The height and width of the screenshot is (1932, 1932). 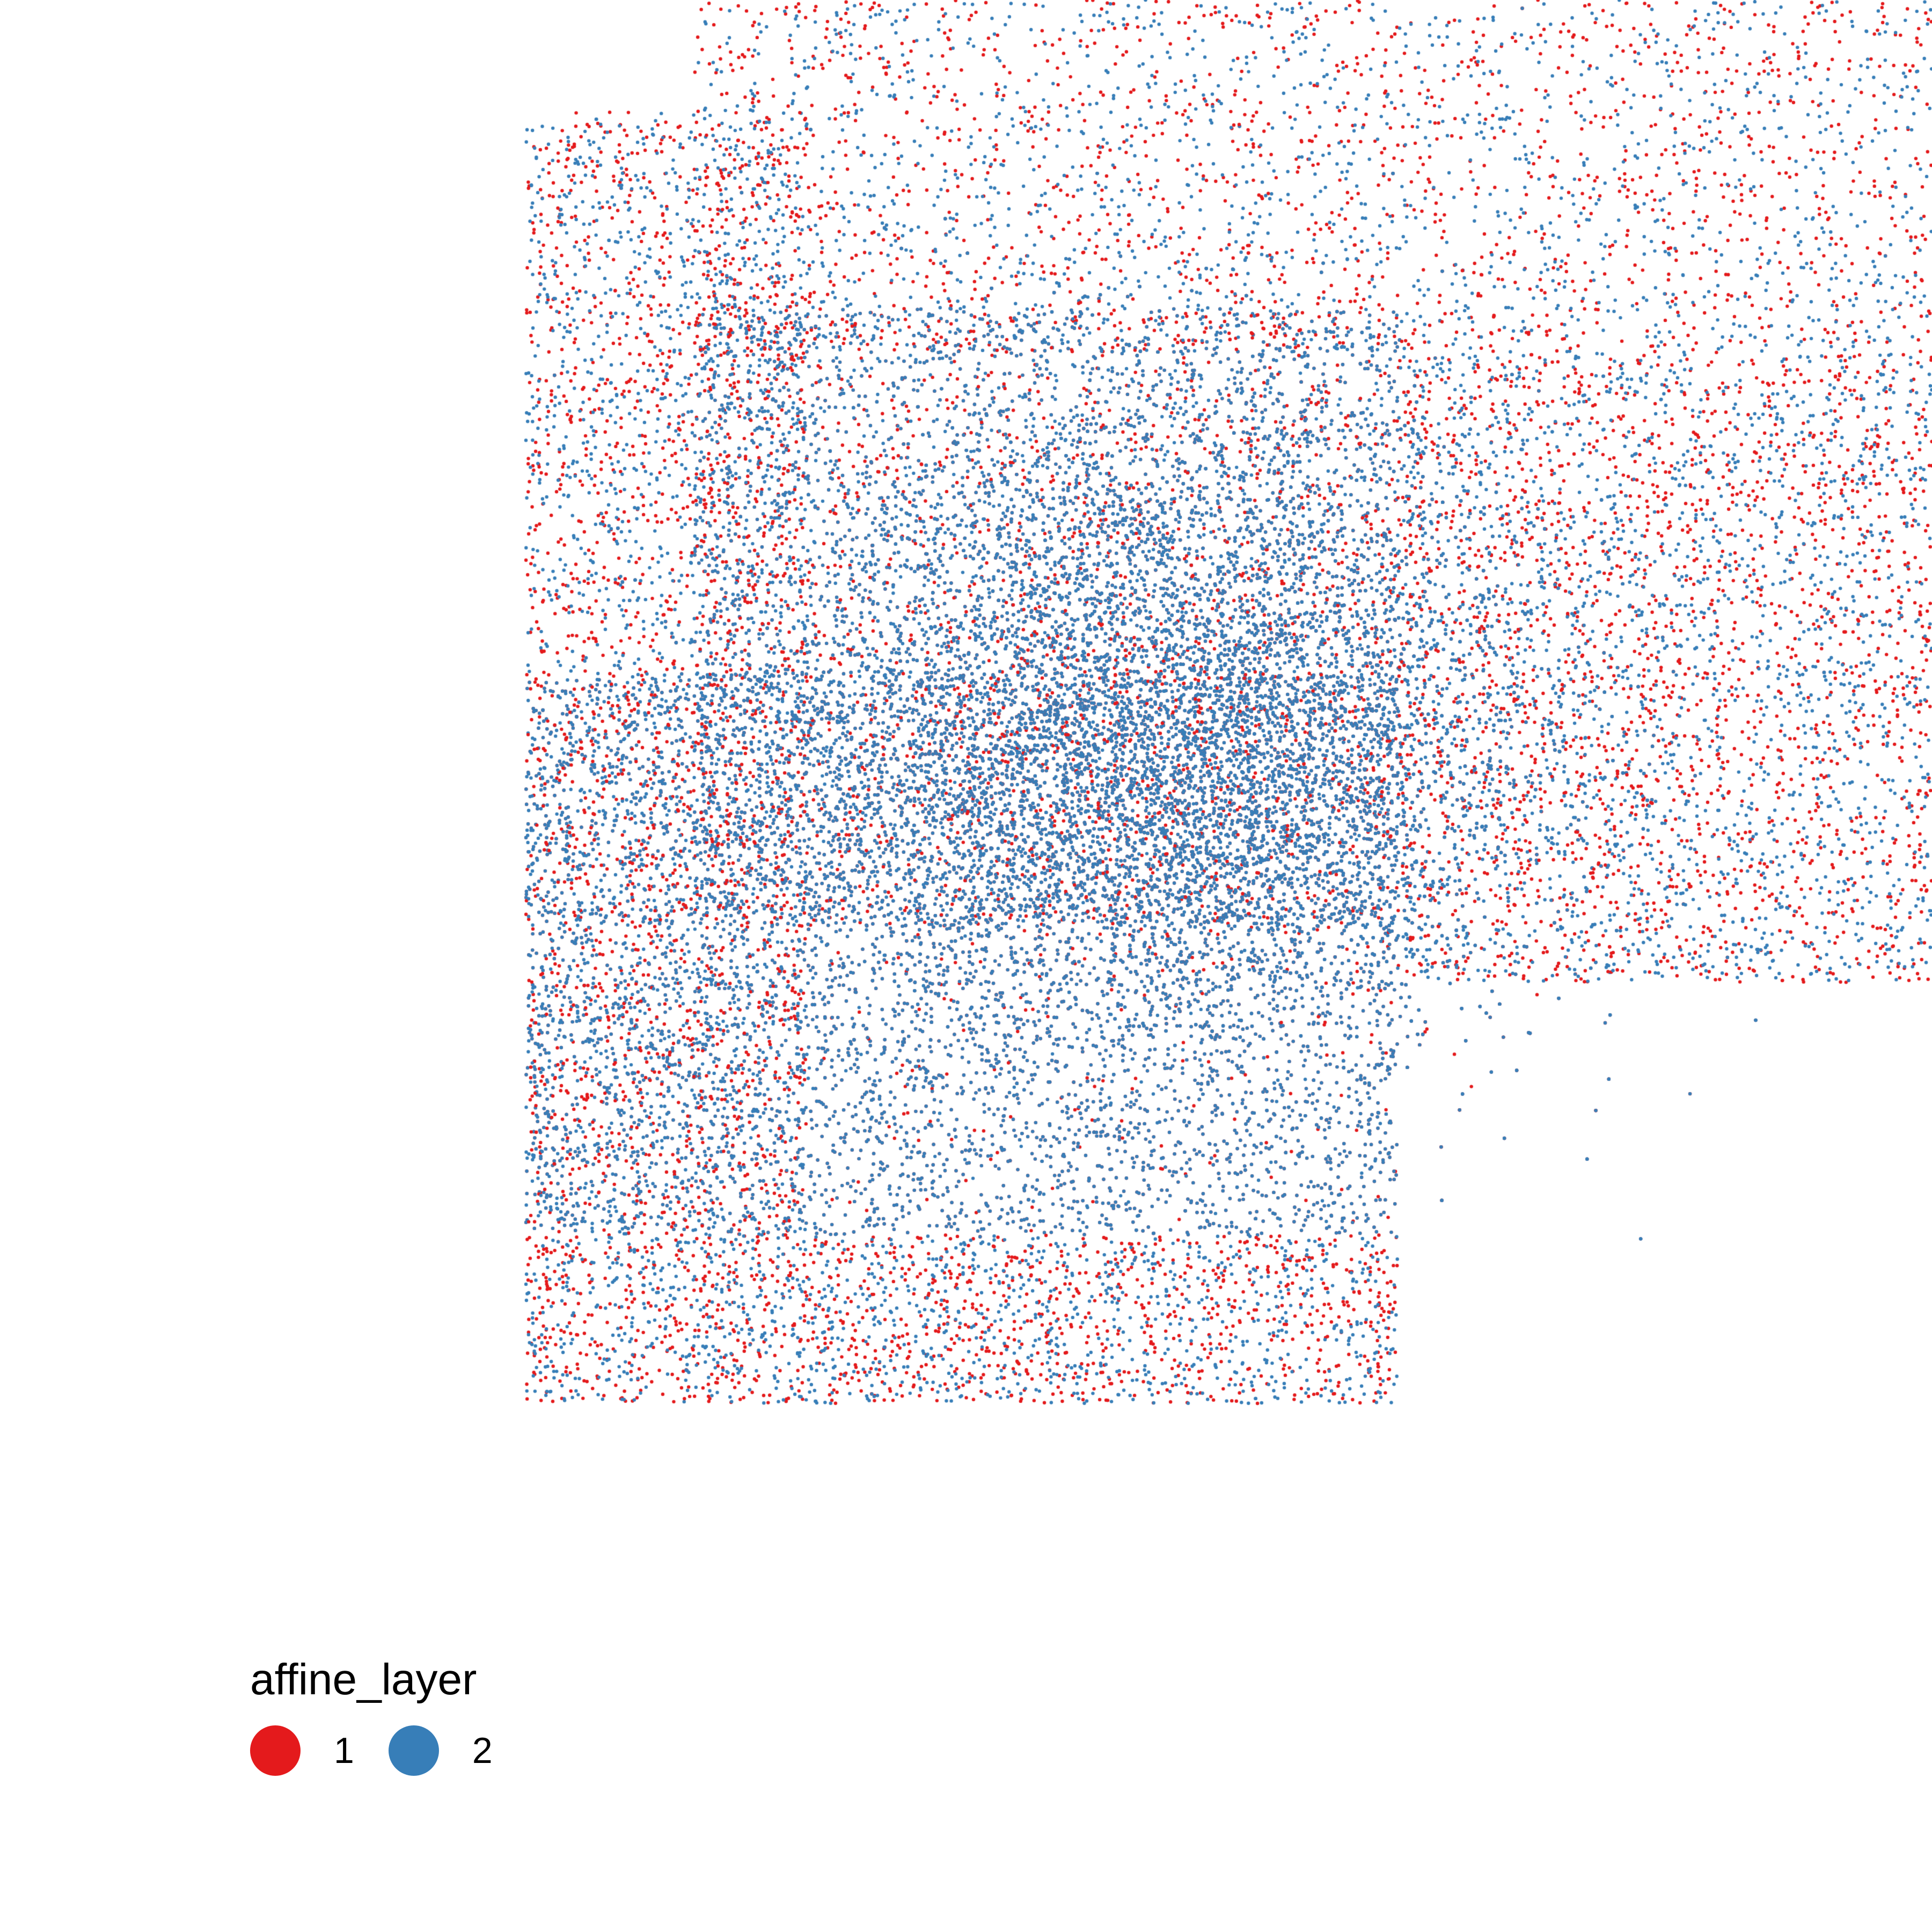 What do you see at coordinates (440, 1750) in the screenshot?
I see `legend-item-2: 2` at bounding box center [440, 1750].